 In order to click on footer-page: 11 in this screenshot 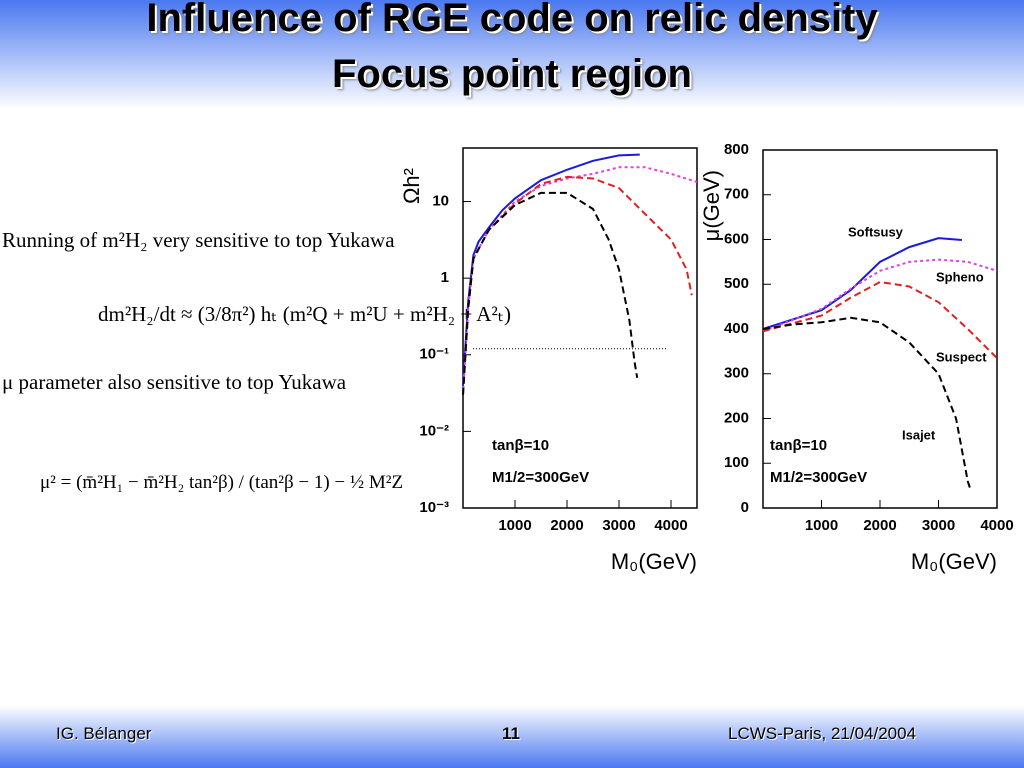, I will do `click(511, 733)`.